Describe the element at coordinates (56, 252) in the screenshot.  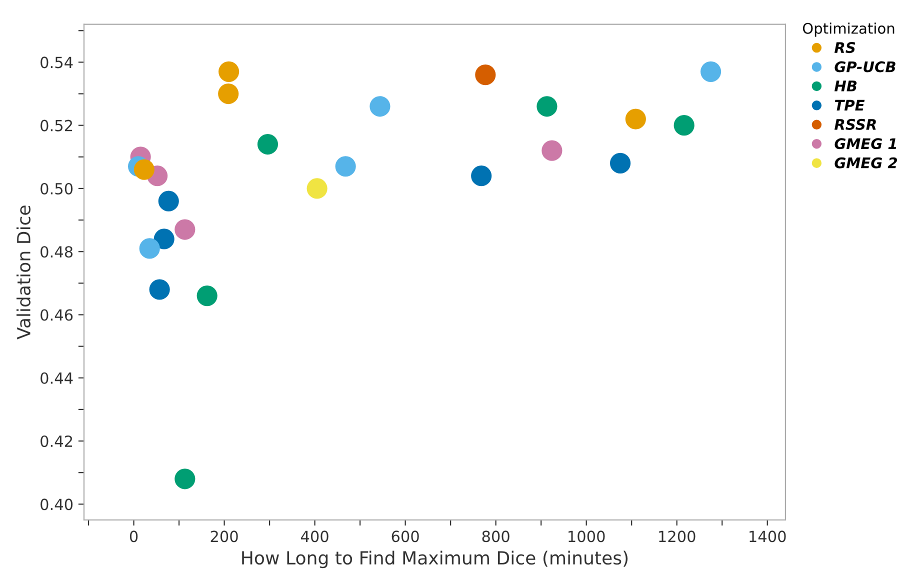
I see `y-tick-label: 0.48` at that location.